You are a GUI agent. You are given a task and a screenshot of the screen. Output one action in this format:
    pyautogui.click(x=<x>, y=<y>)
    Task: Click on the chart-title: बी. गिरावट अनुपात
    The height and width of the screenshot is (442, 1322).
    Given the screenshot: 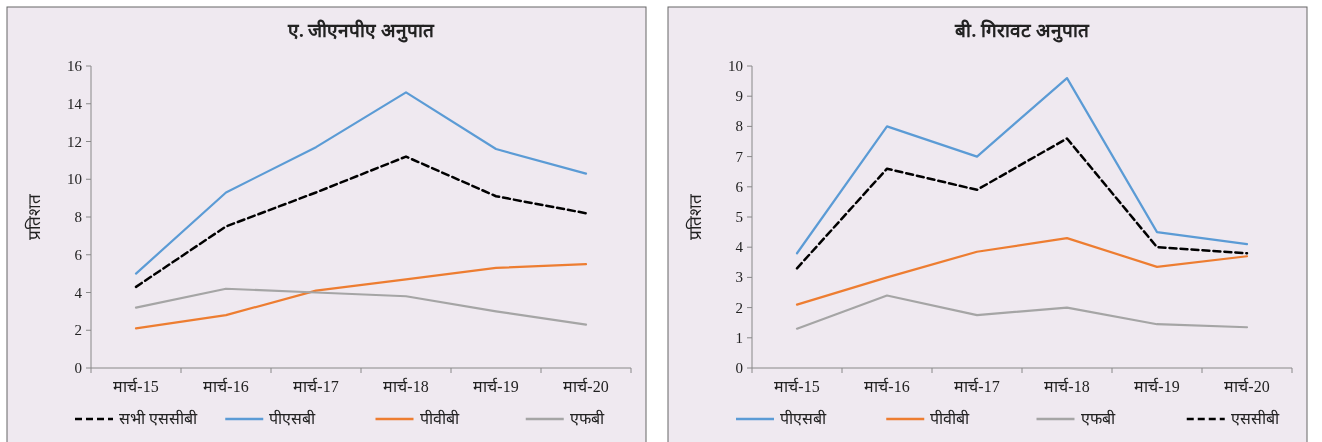 What is the action you would take?
    pyautogui.click(x=1022, y=31)
    